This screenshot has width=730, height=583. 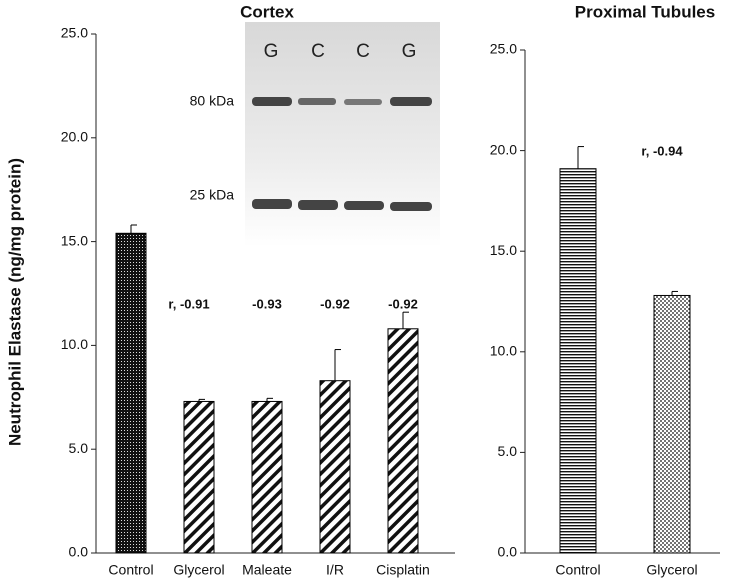 What do you see at coordinates (335, 570) in the screenshot?
I see `x-tick-label: I/R` at bounding box center [335, 570].